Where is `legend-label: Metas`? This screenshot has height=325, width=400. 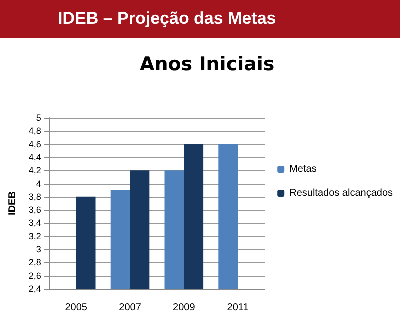
legend-label: Metas is located at coordinates (303, 169).